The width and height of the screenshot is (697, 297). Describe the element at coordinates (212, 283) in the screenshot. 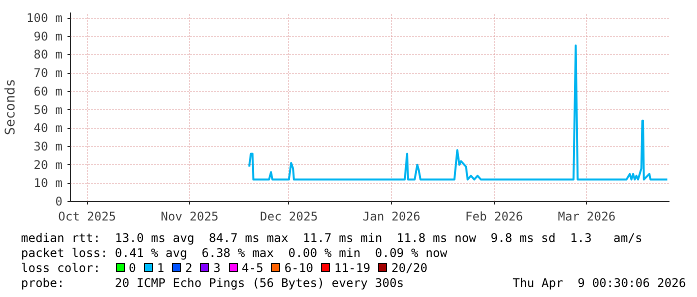

I see `text: probe: 20 ICMP Echo Pings (56 Bytes) every 300s` at that location.